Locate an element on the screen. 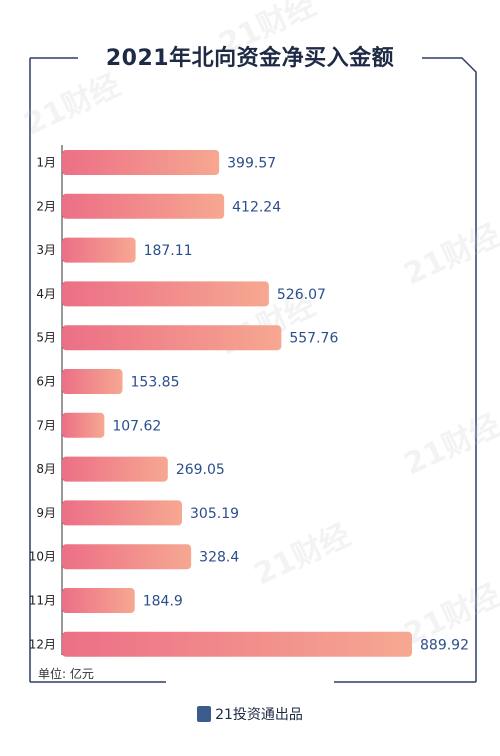 The image size is (500, 756). category-label: 12月 is located at coordinates (42, 644).